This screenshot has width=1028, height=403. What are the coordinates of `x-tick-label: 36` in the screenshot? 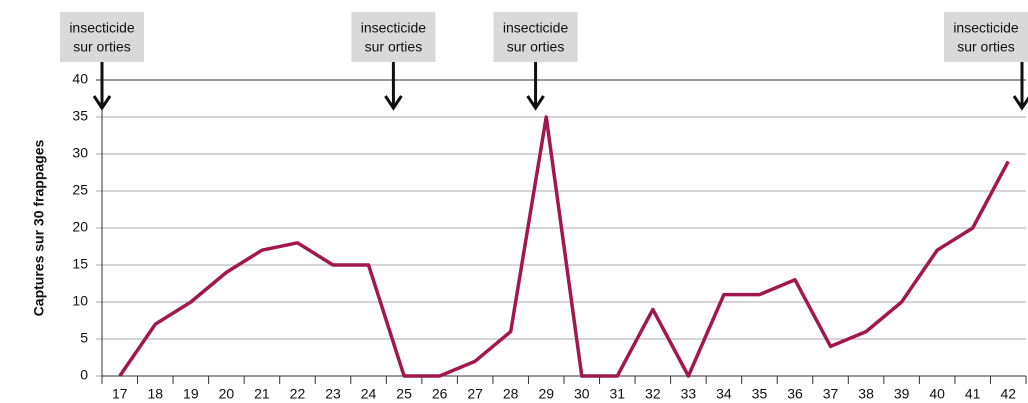 It's located at (795, 394).